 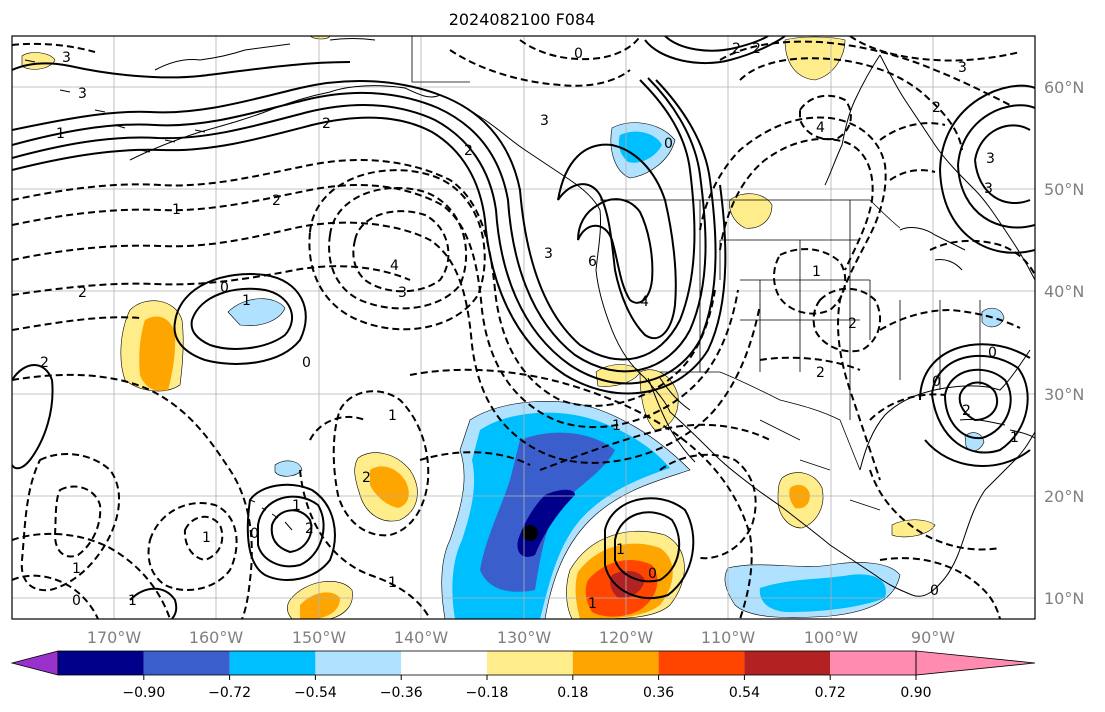 What do you see at coordinates (522, 19) in the screenshot?
I see `map-title: 2024082100 F084` at bounding box center [522, 19].